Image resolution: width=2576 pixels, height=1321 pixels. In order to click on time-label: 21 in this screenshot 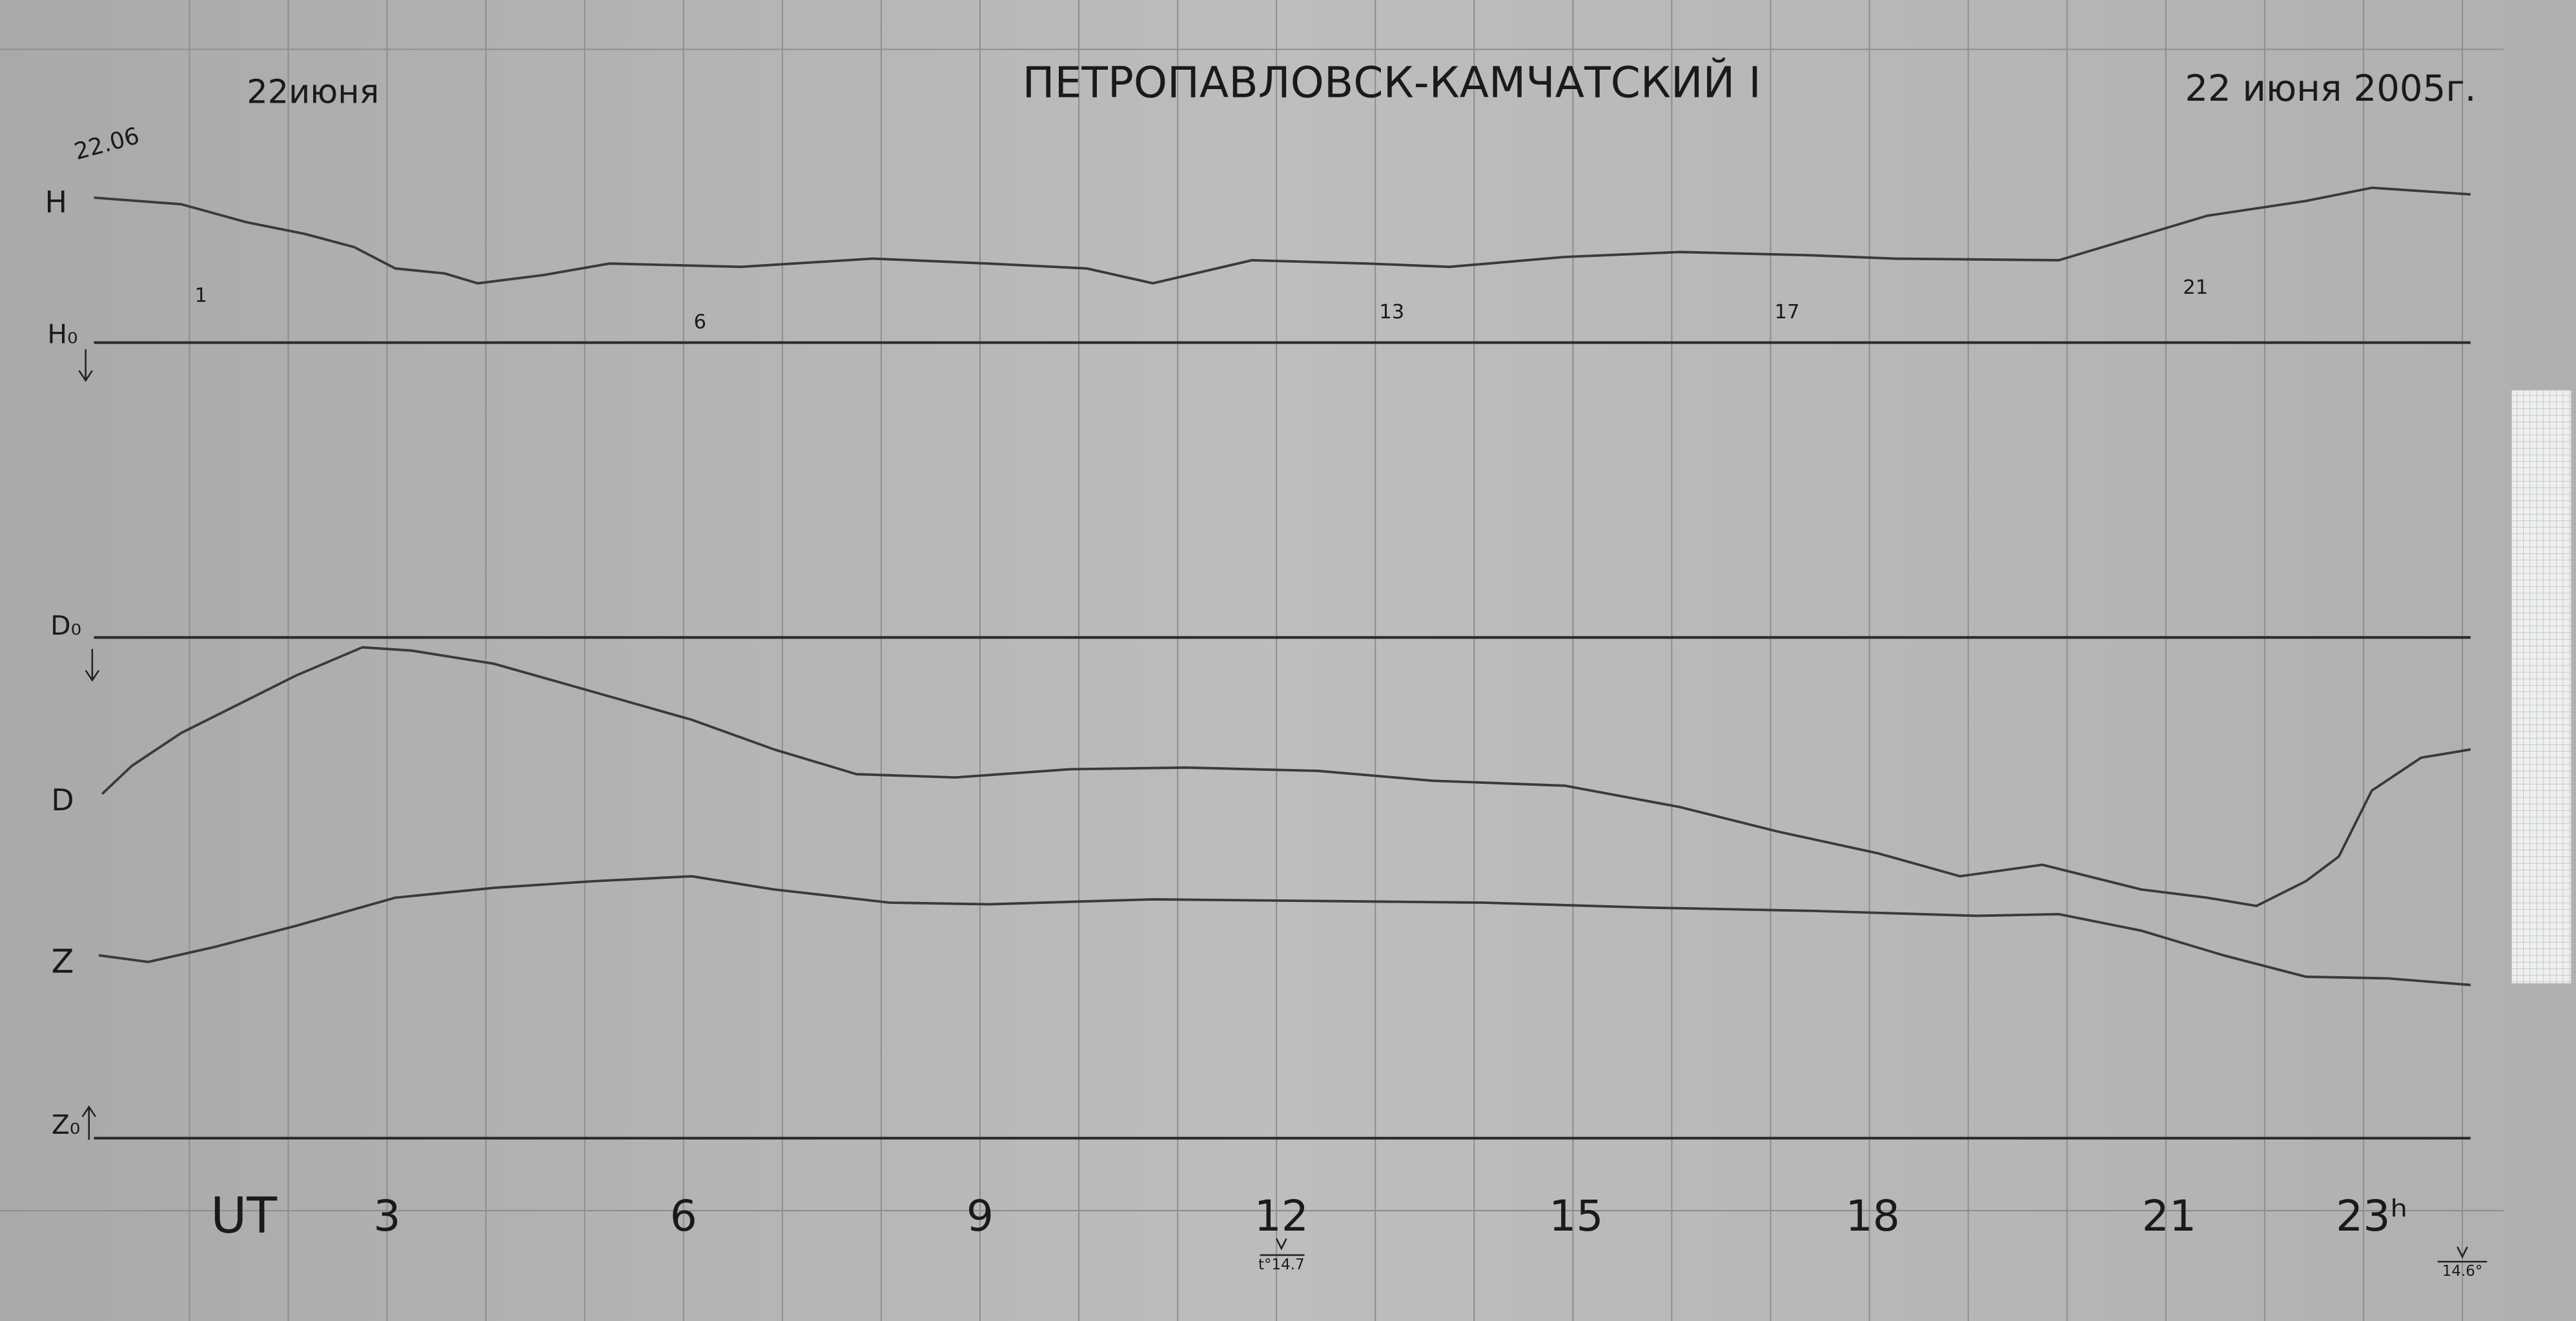, I will do `click(2169, 1216)`.